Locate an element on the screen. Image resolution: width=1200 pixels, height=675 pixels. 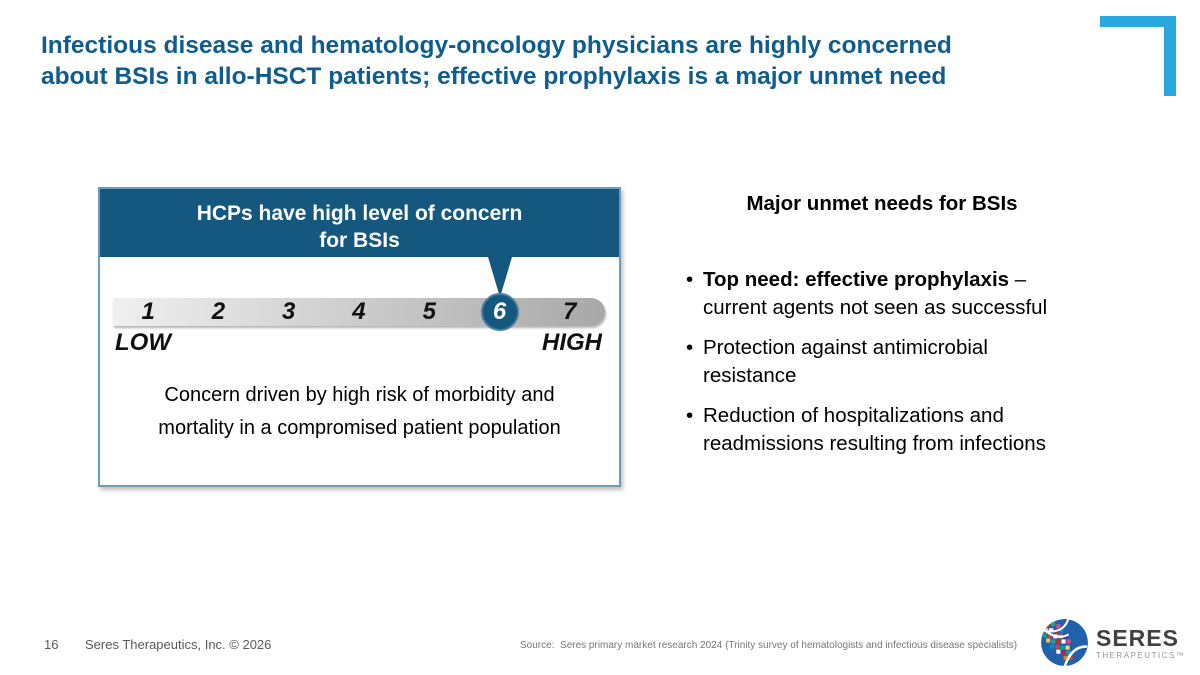
unmet-need-text: – current agents not seen as successful is located at coordinates (875, 293).